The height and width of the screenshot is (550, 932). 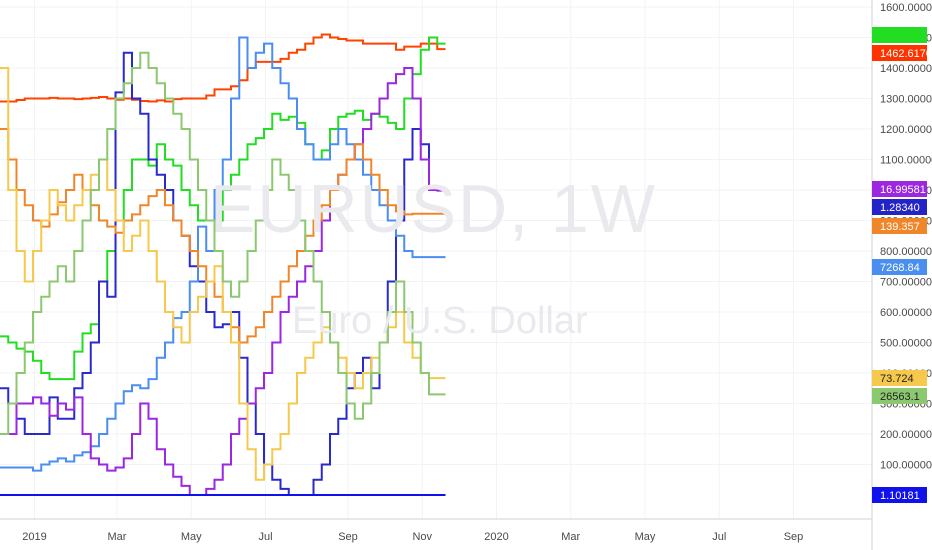 What do you see at coordinates (897, 379) in the screenshot?
I see `price-tag-label: 73.724` at bounding box center [897, 379].